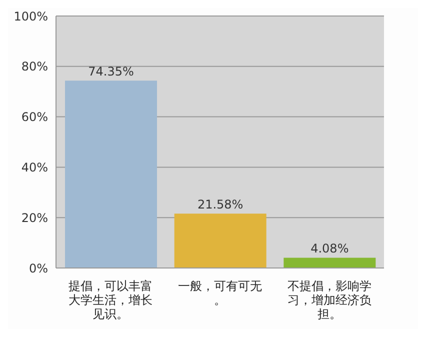 The image size is (426, 337). Describe the element at coordinates (38, 268) in the screenshot. I see `y-tick-label: 0%` at that location.